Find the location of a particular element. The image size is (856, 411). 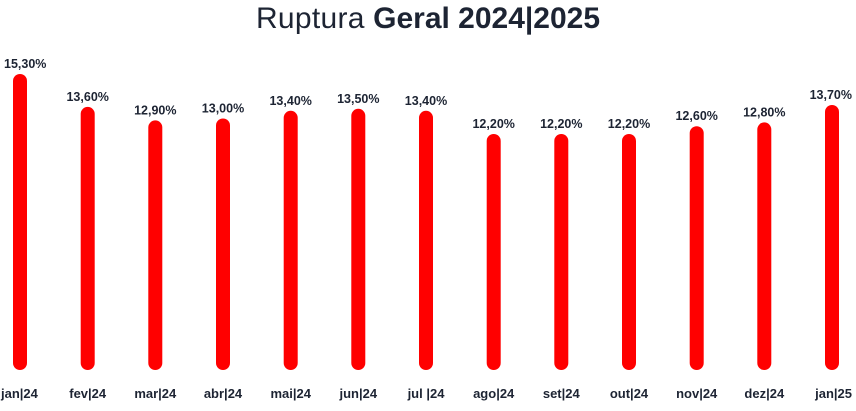

category-label-8: ago|24 is located at coordinates (494, 393).